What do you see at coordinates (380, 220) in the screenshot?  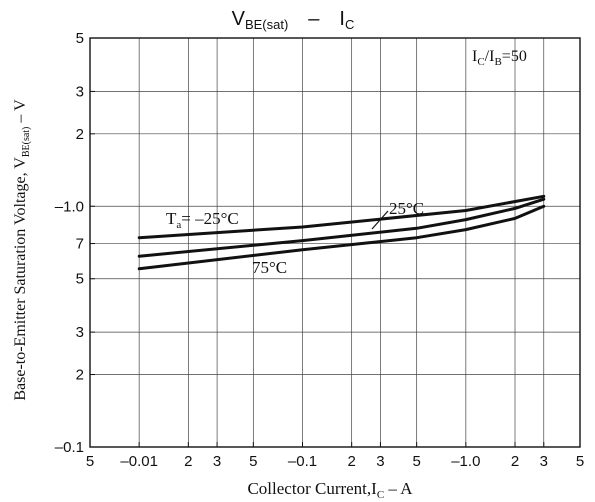 I see `series-label-25c-leader` at bounding box center [380, 220].